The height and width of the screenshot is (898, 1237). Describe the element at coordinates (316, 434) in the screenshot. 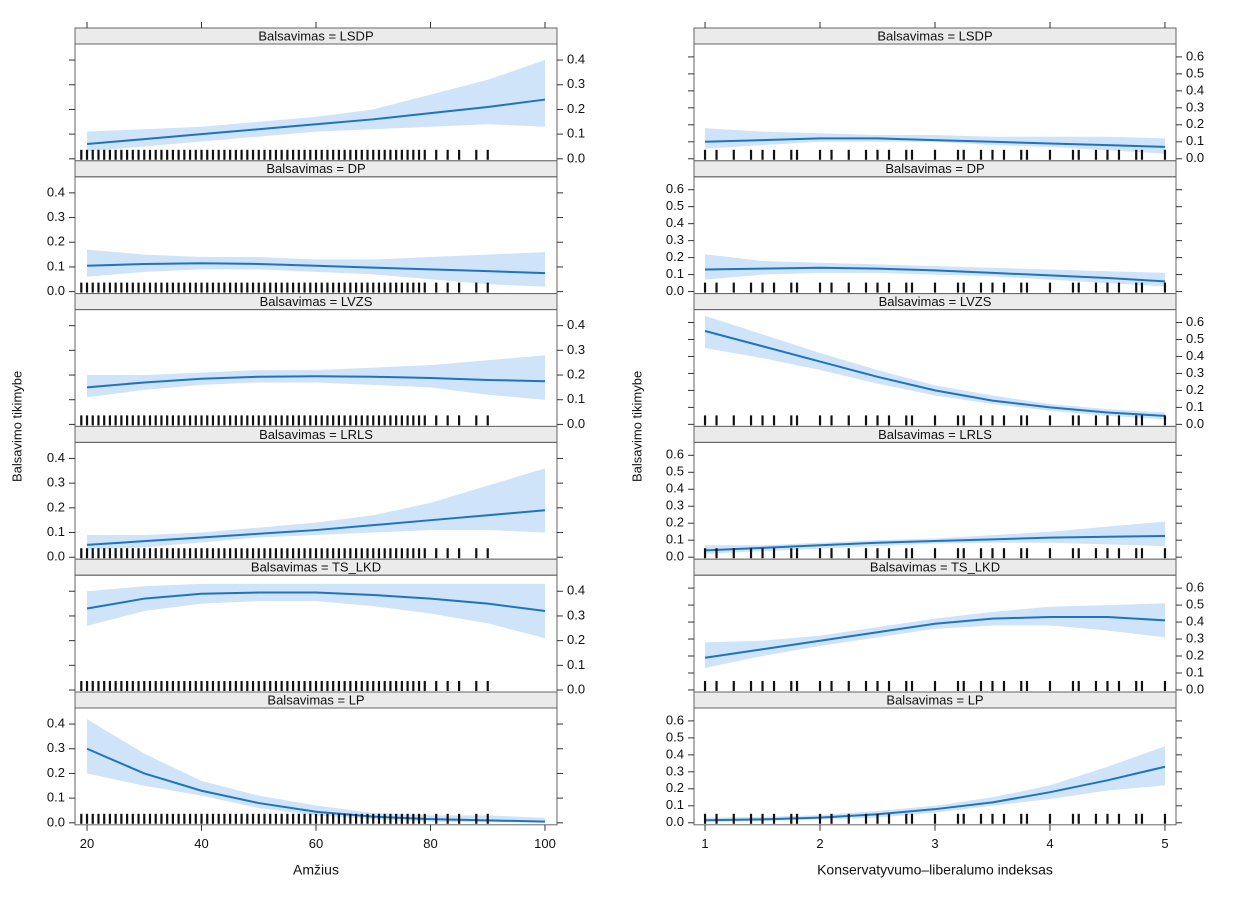

I see `panel-title: Balsavimas = LRLS` at that location.